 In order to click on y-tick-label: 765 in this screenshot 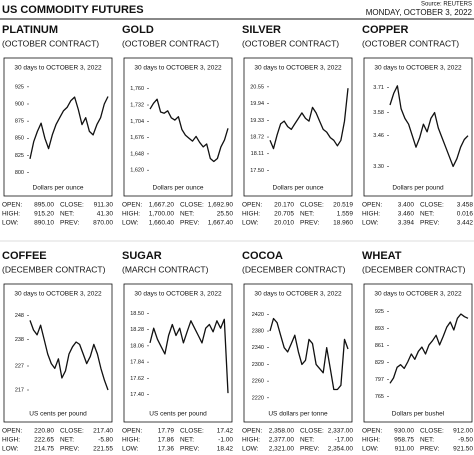, I will do `click(379, 397)`.